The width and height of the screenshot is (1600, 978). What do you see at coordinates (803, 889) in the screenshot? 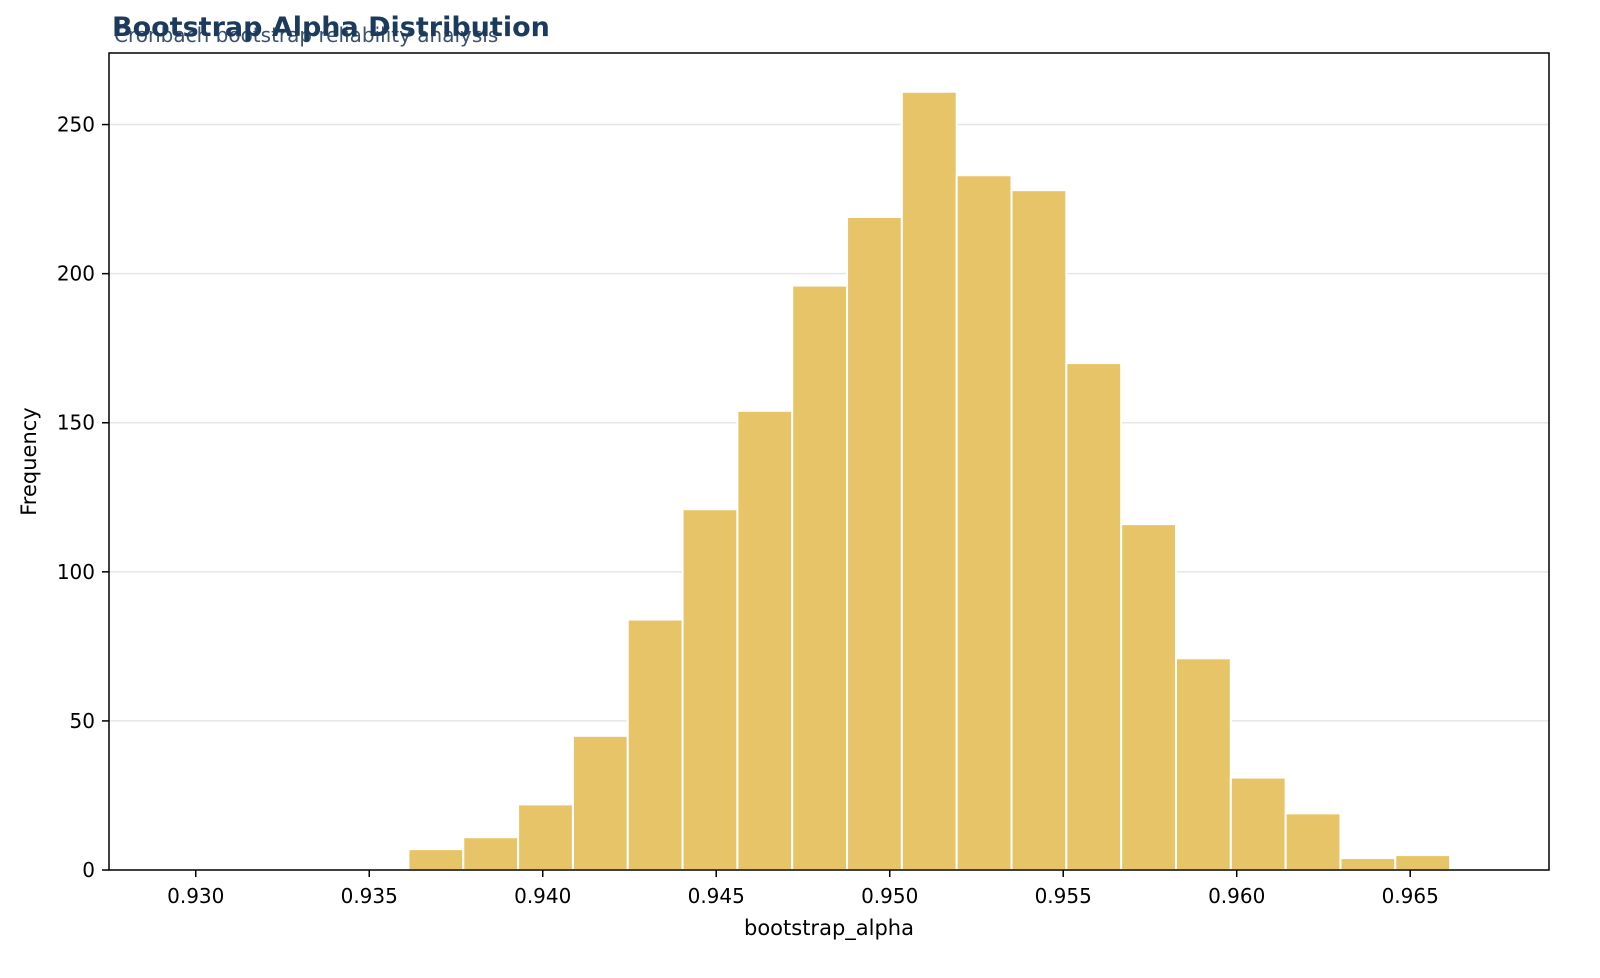
I see `x-axis: 0.930 0.935 0.940 0.945 0.950 0.955 0.960 0.965` at bounding box center [803, 889].